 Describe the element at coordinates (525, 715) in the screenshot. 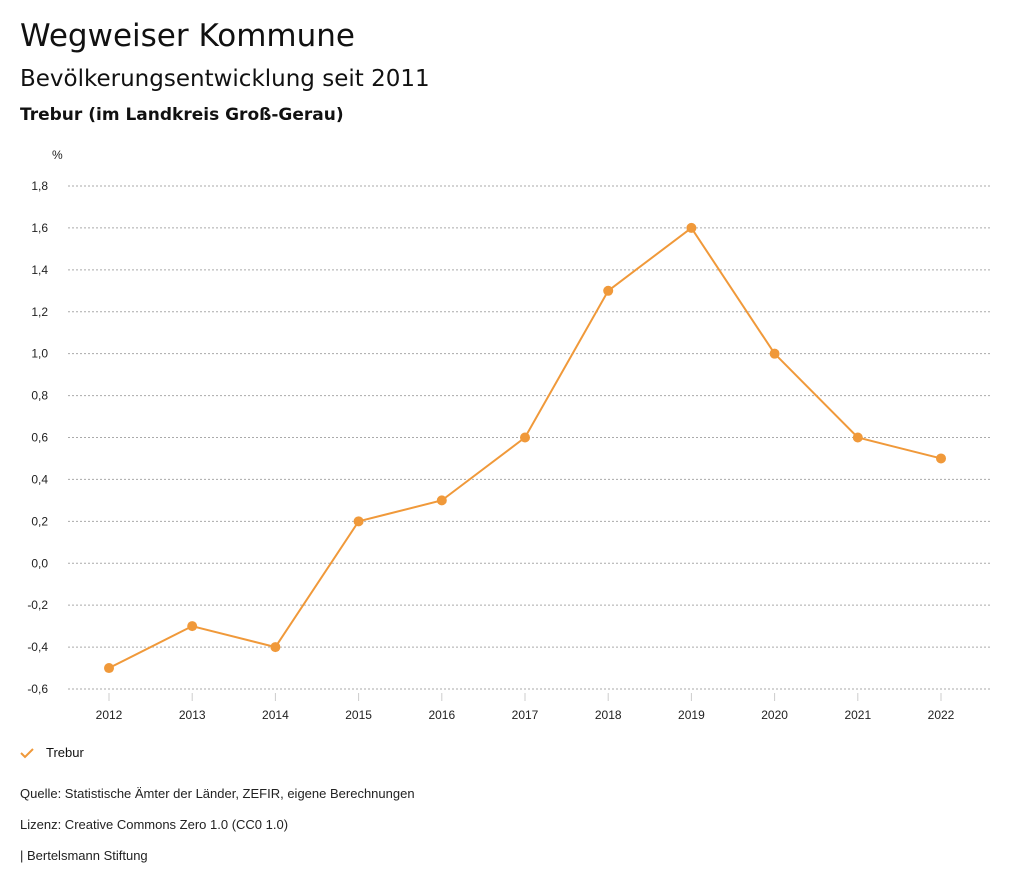

I see `x-tick-label: 2017` at that location.